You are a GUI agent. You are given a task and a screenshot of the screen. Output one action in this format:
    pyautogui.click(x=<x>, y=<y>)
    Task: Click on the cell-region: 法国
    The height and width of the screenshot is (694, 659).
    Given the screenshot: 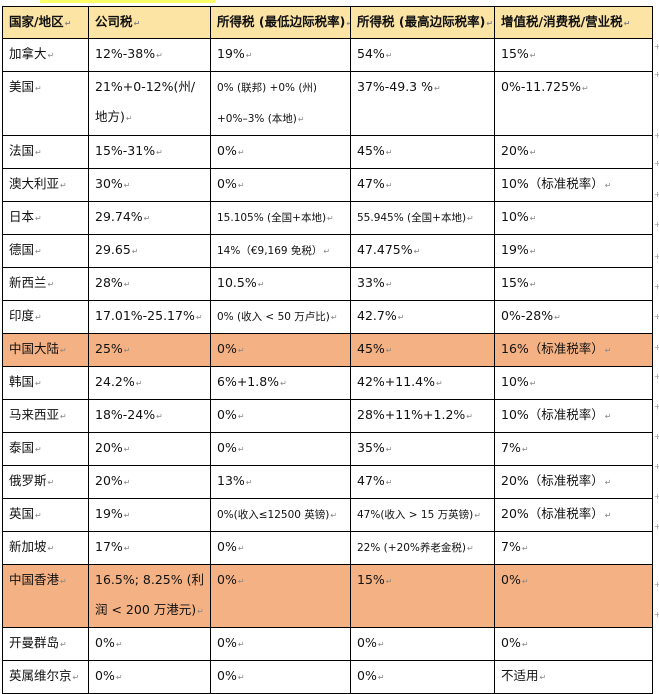 What is the action you would take?
    pyautogui.click(x=45, y=152)
    